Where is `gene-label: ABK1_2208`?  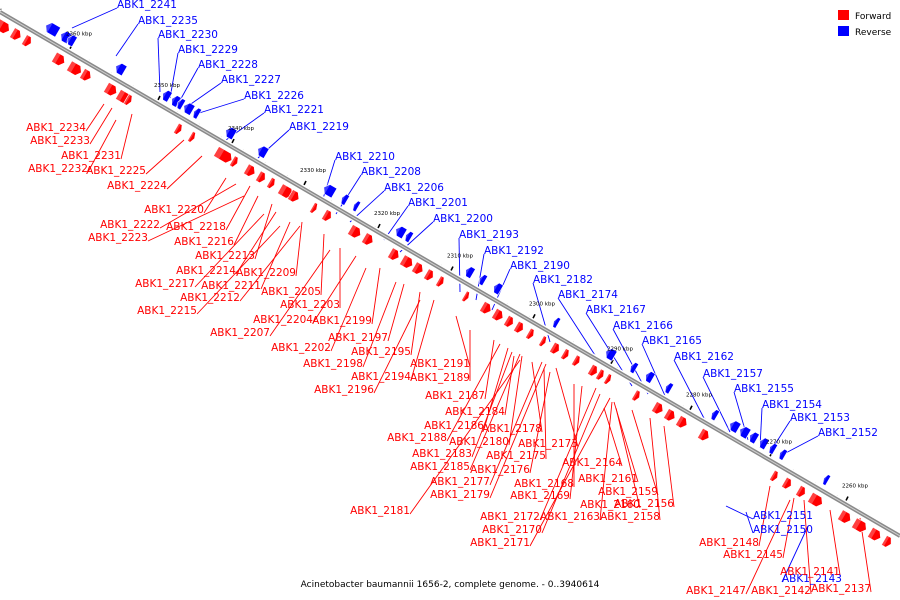 gene-label: ABK1_2208 is located at coordinates (391, 172).